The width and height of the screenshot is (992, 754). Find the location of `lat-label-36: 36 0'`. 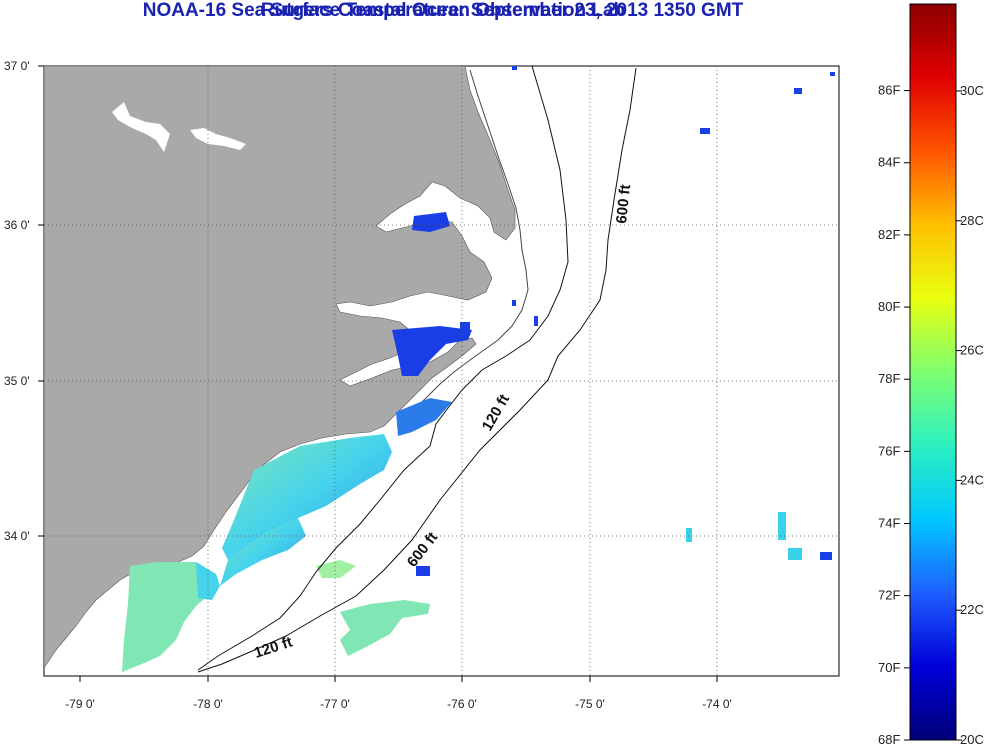

lat-label-36: 36 0' is located at coordinates (17, 225).